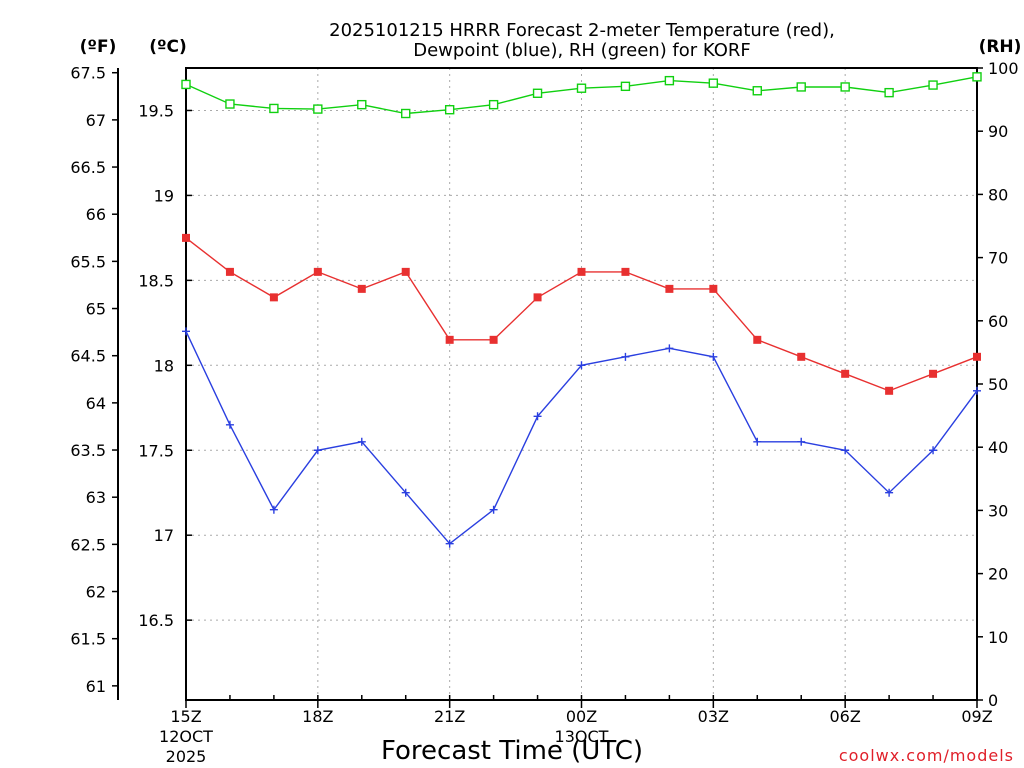 The width and height of the screenshot is (1024, 768). I want to click on x-tick-label: 00Z, so click(581, 716).